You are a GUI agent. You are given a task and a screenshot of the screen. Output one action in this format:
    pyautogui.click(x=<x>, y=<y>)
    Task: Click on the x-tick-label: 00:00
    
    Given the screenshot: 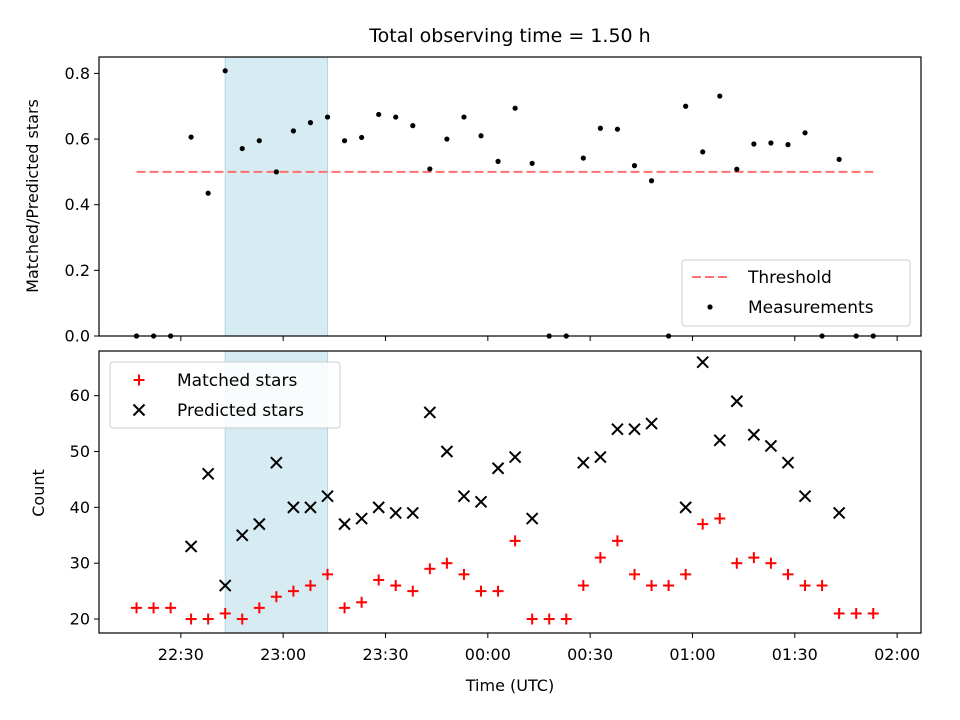 What is the action you would take?
    pyautogui.click(x=488, y=654)
    